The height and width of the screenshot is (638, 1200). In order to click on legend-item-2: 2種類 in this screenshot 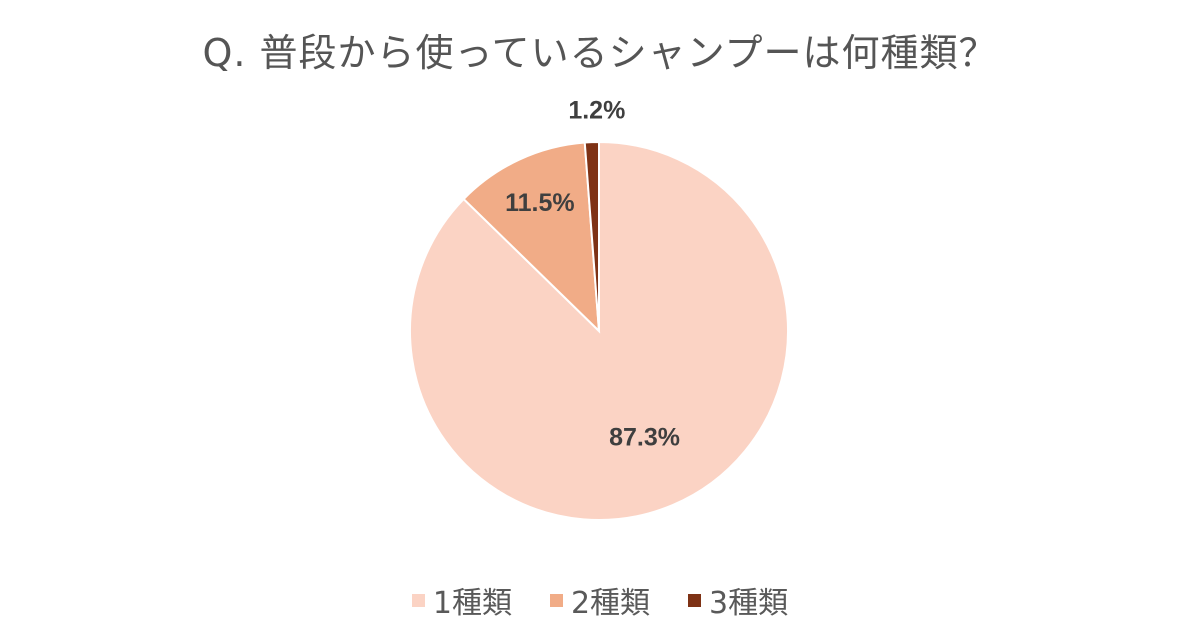, I will do `click(600, 600)`.